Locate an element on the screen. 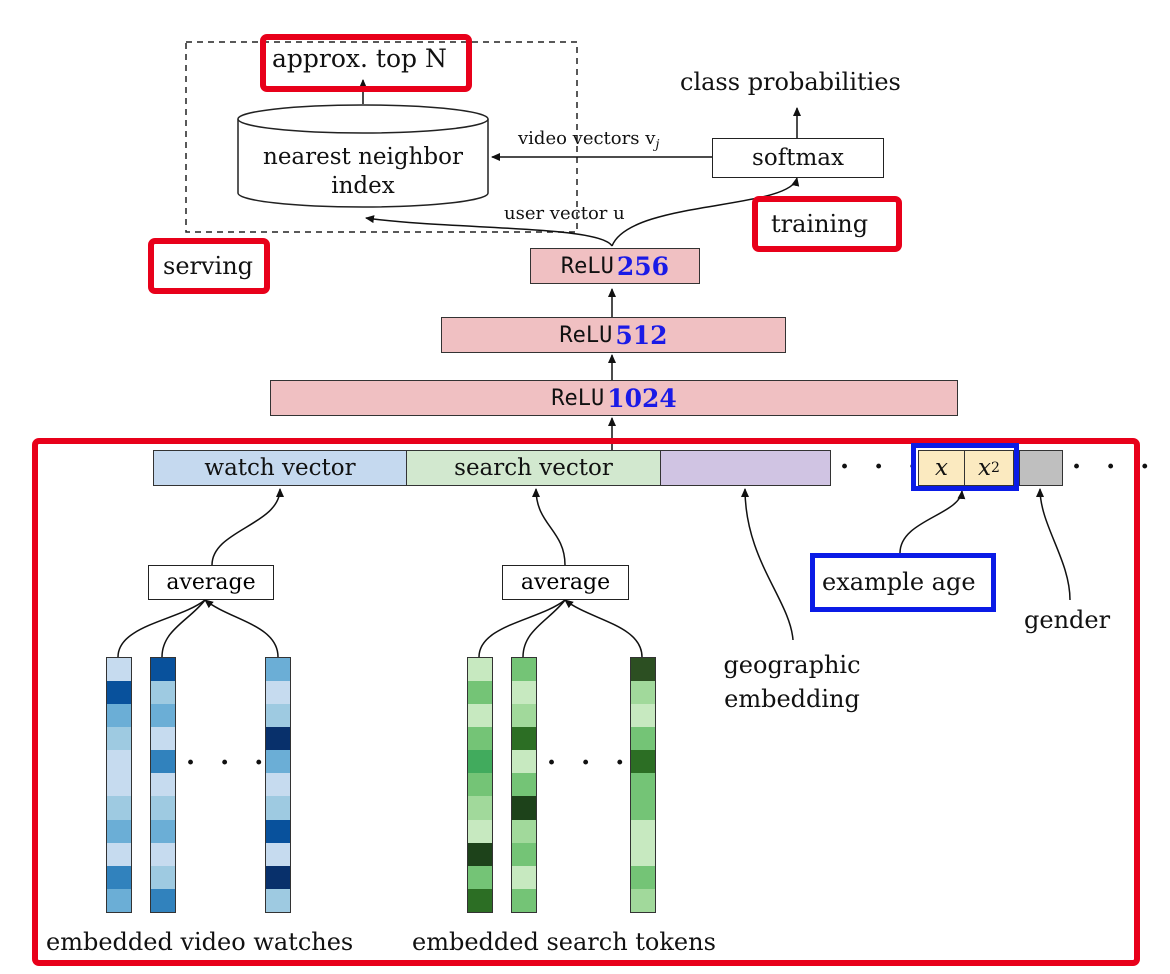  age-x-segment: x is located at coordinates (941, 468).